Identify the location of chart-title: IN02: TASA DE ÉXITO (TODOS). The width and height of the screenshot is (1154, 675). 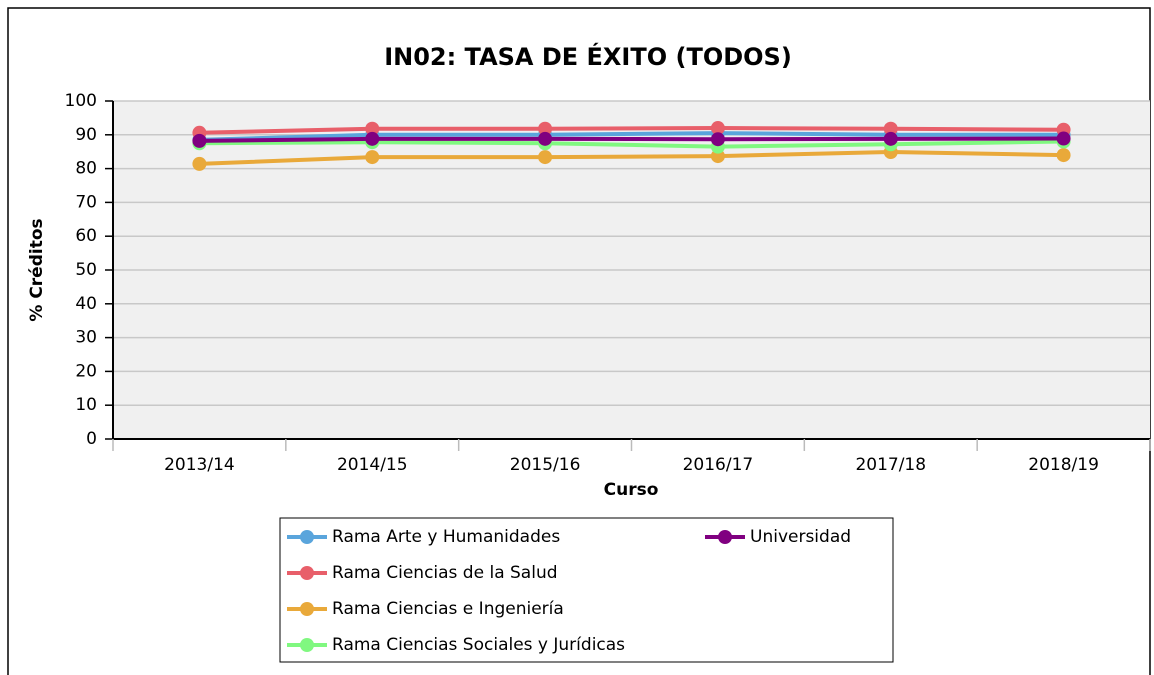
(588, 56).